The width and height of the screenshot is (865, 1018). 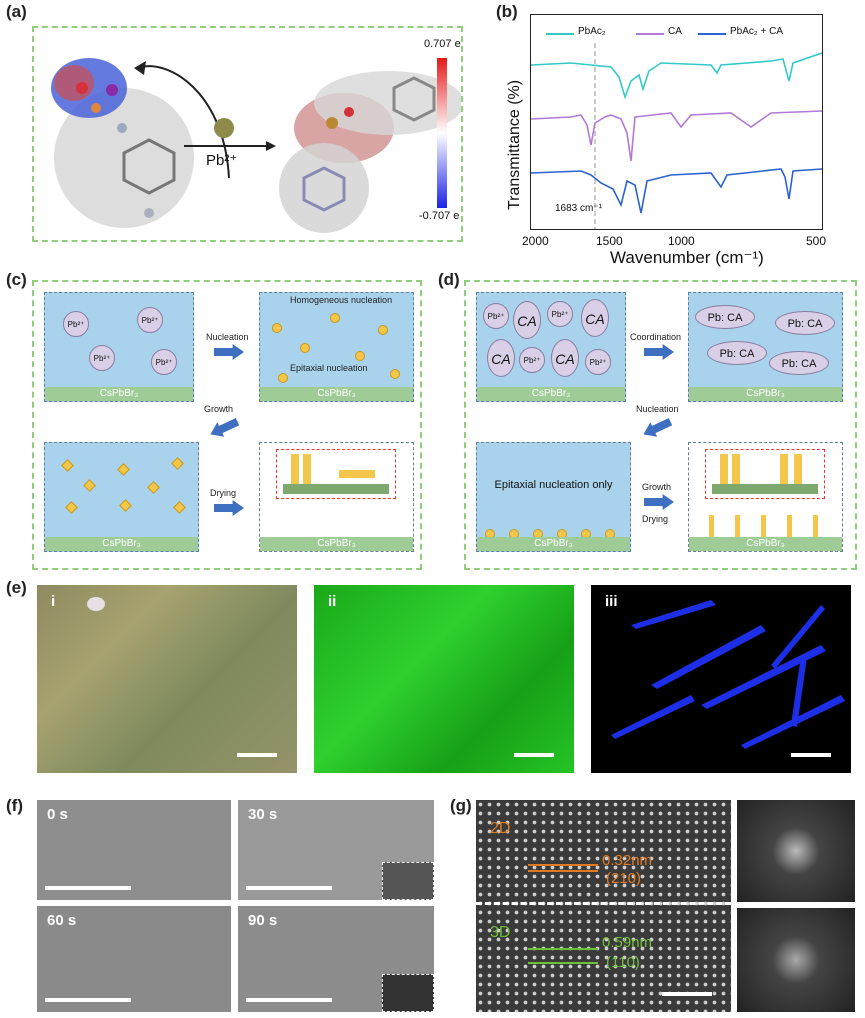 I want to click on x-tick-1000: 1000, so click(x=681, y=241).